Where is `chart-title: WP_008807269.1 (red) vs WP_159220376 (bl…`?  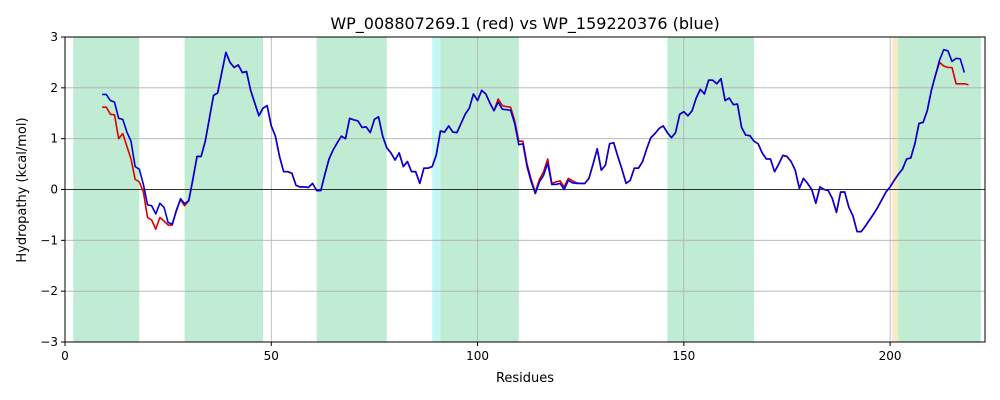 chart-title: WP_008807269.1 (red) vs WP_159220376 (bl… is located at coordinates (524, 24).